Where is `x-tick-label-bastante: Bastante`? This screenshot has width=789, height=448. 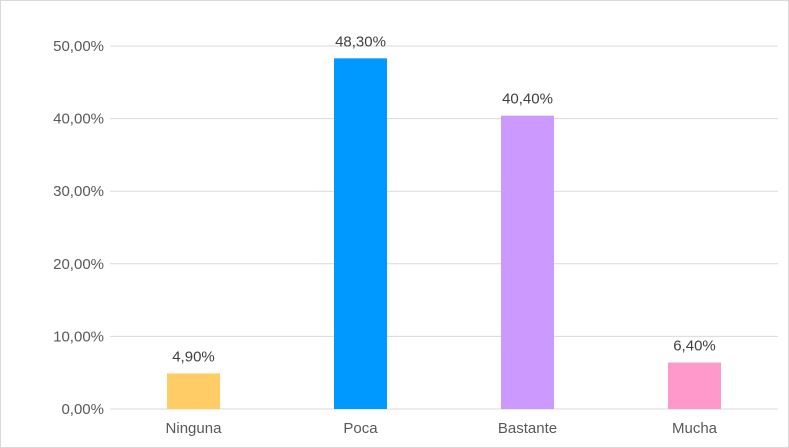
x-tick-label-bastante: Bastante is located at coordinates (527, 428).